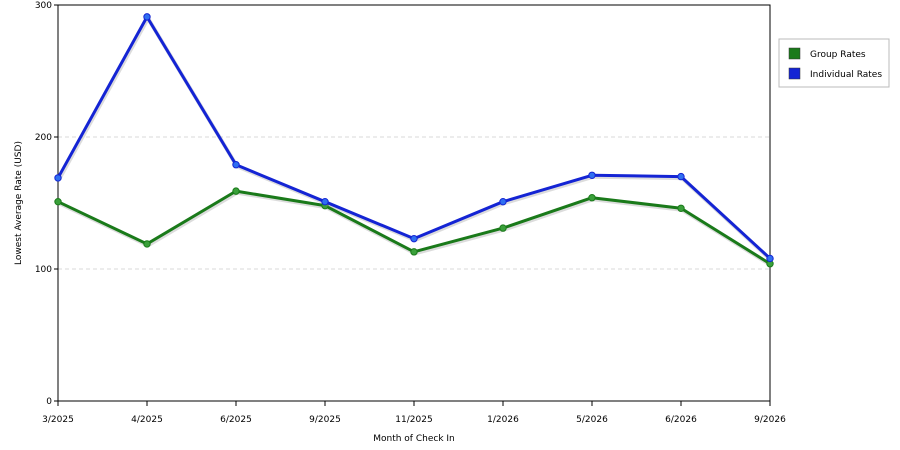 The image size is (900, 450). Describe the element at coordinates (46, 204) in the screenshot. I see `y-axis-ticks: 0 100 200 300` at that location.